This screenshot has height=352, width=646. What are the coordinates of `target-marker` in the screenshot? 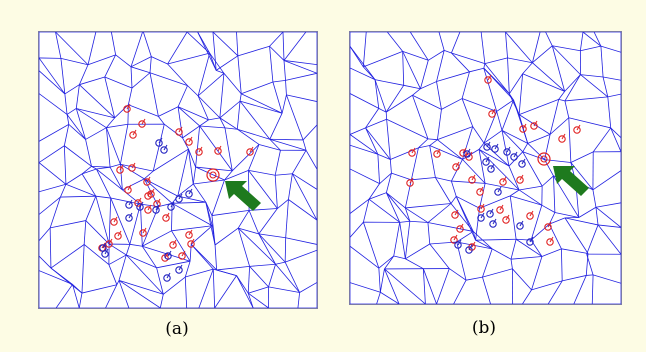 It's located at (213, 175).